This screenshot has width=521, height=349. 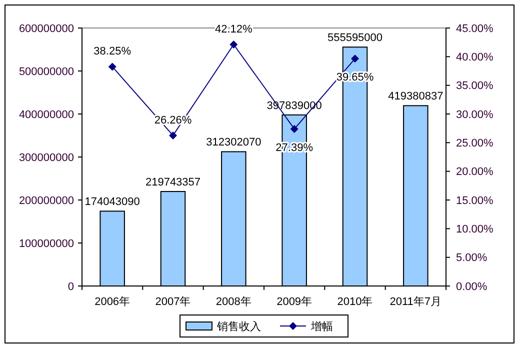 What do you see at coordinates (173, 182) in the screenshot?
I see `data-label: 219743357` at bounding box center [173, 182].